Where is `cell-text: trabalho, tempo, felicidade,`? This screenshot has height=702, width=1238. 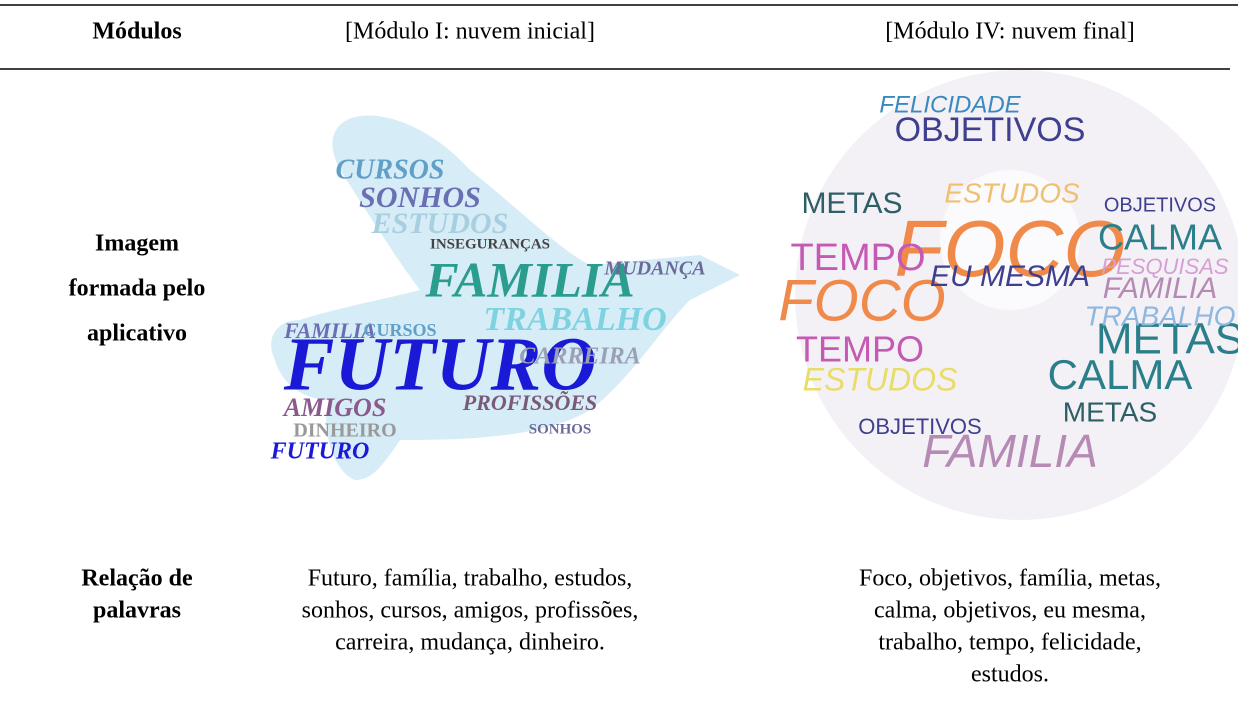 cell-text: trabalho, tempo, felicidade, is located at coordinates (1009, 643).